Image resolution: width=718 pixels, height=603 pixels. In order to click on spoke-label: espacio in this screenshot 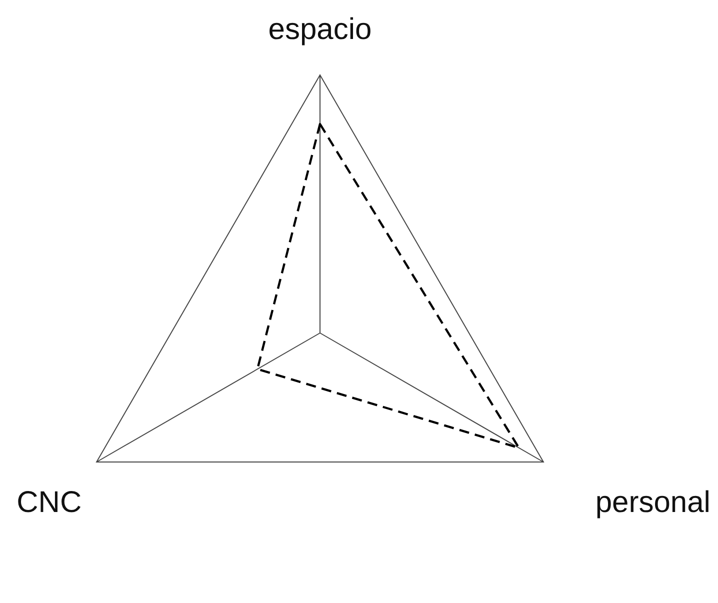, I will do `click(320, 29)`.